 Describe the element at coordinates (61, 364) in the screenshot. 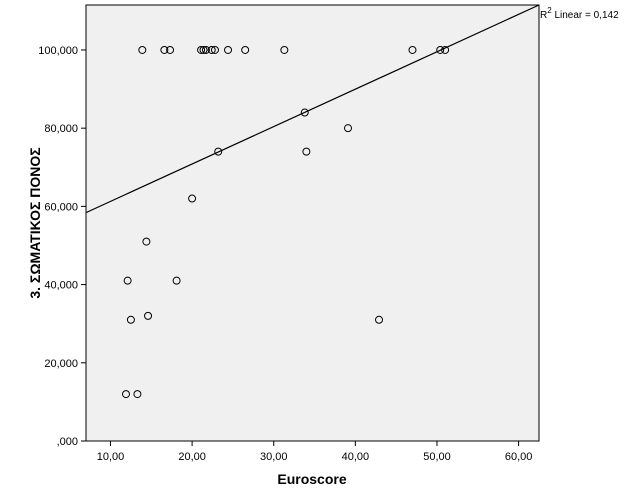

I see `y-tick-label: 20,000` at that location.